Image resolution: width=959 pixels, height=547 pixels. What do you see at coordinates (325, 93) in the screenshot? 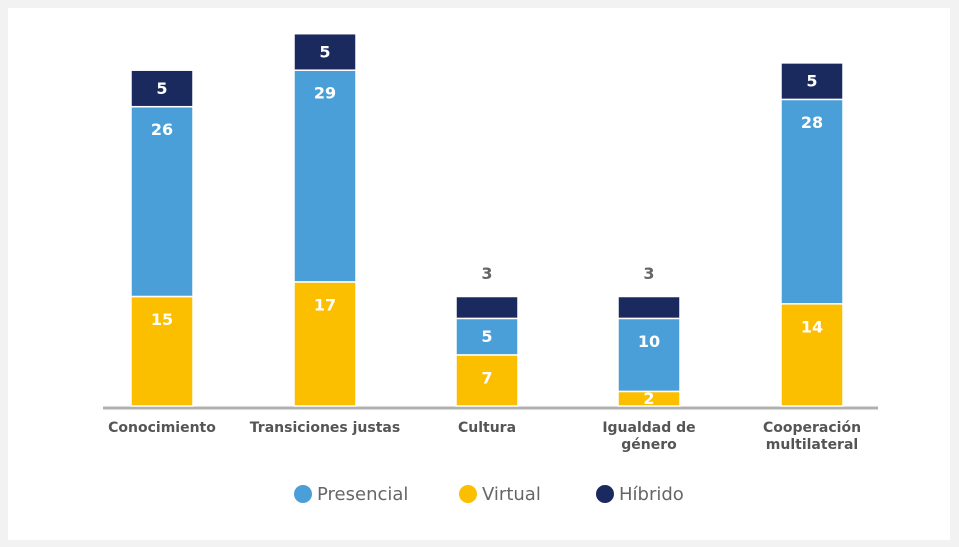
I see `data-label: 29` at bounding box center [325, 93].